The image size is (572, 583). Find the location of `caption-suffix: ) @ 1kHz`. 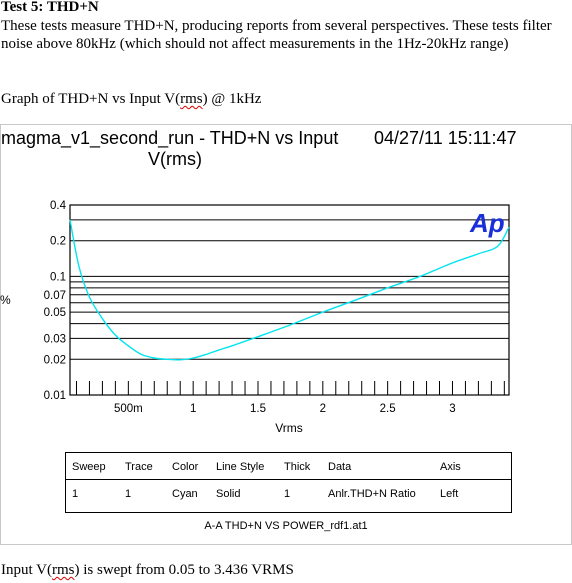

caption-suffix: ) @ 1kHz is located at coordinates (232, 99).